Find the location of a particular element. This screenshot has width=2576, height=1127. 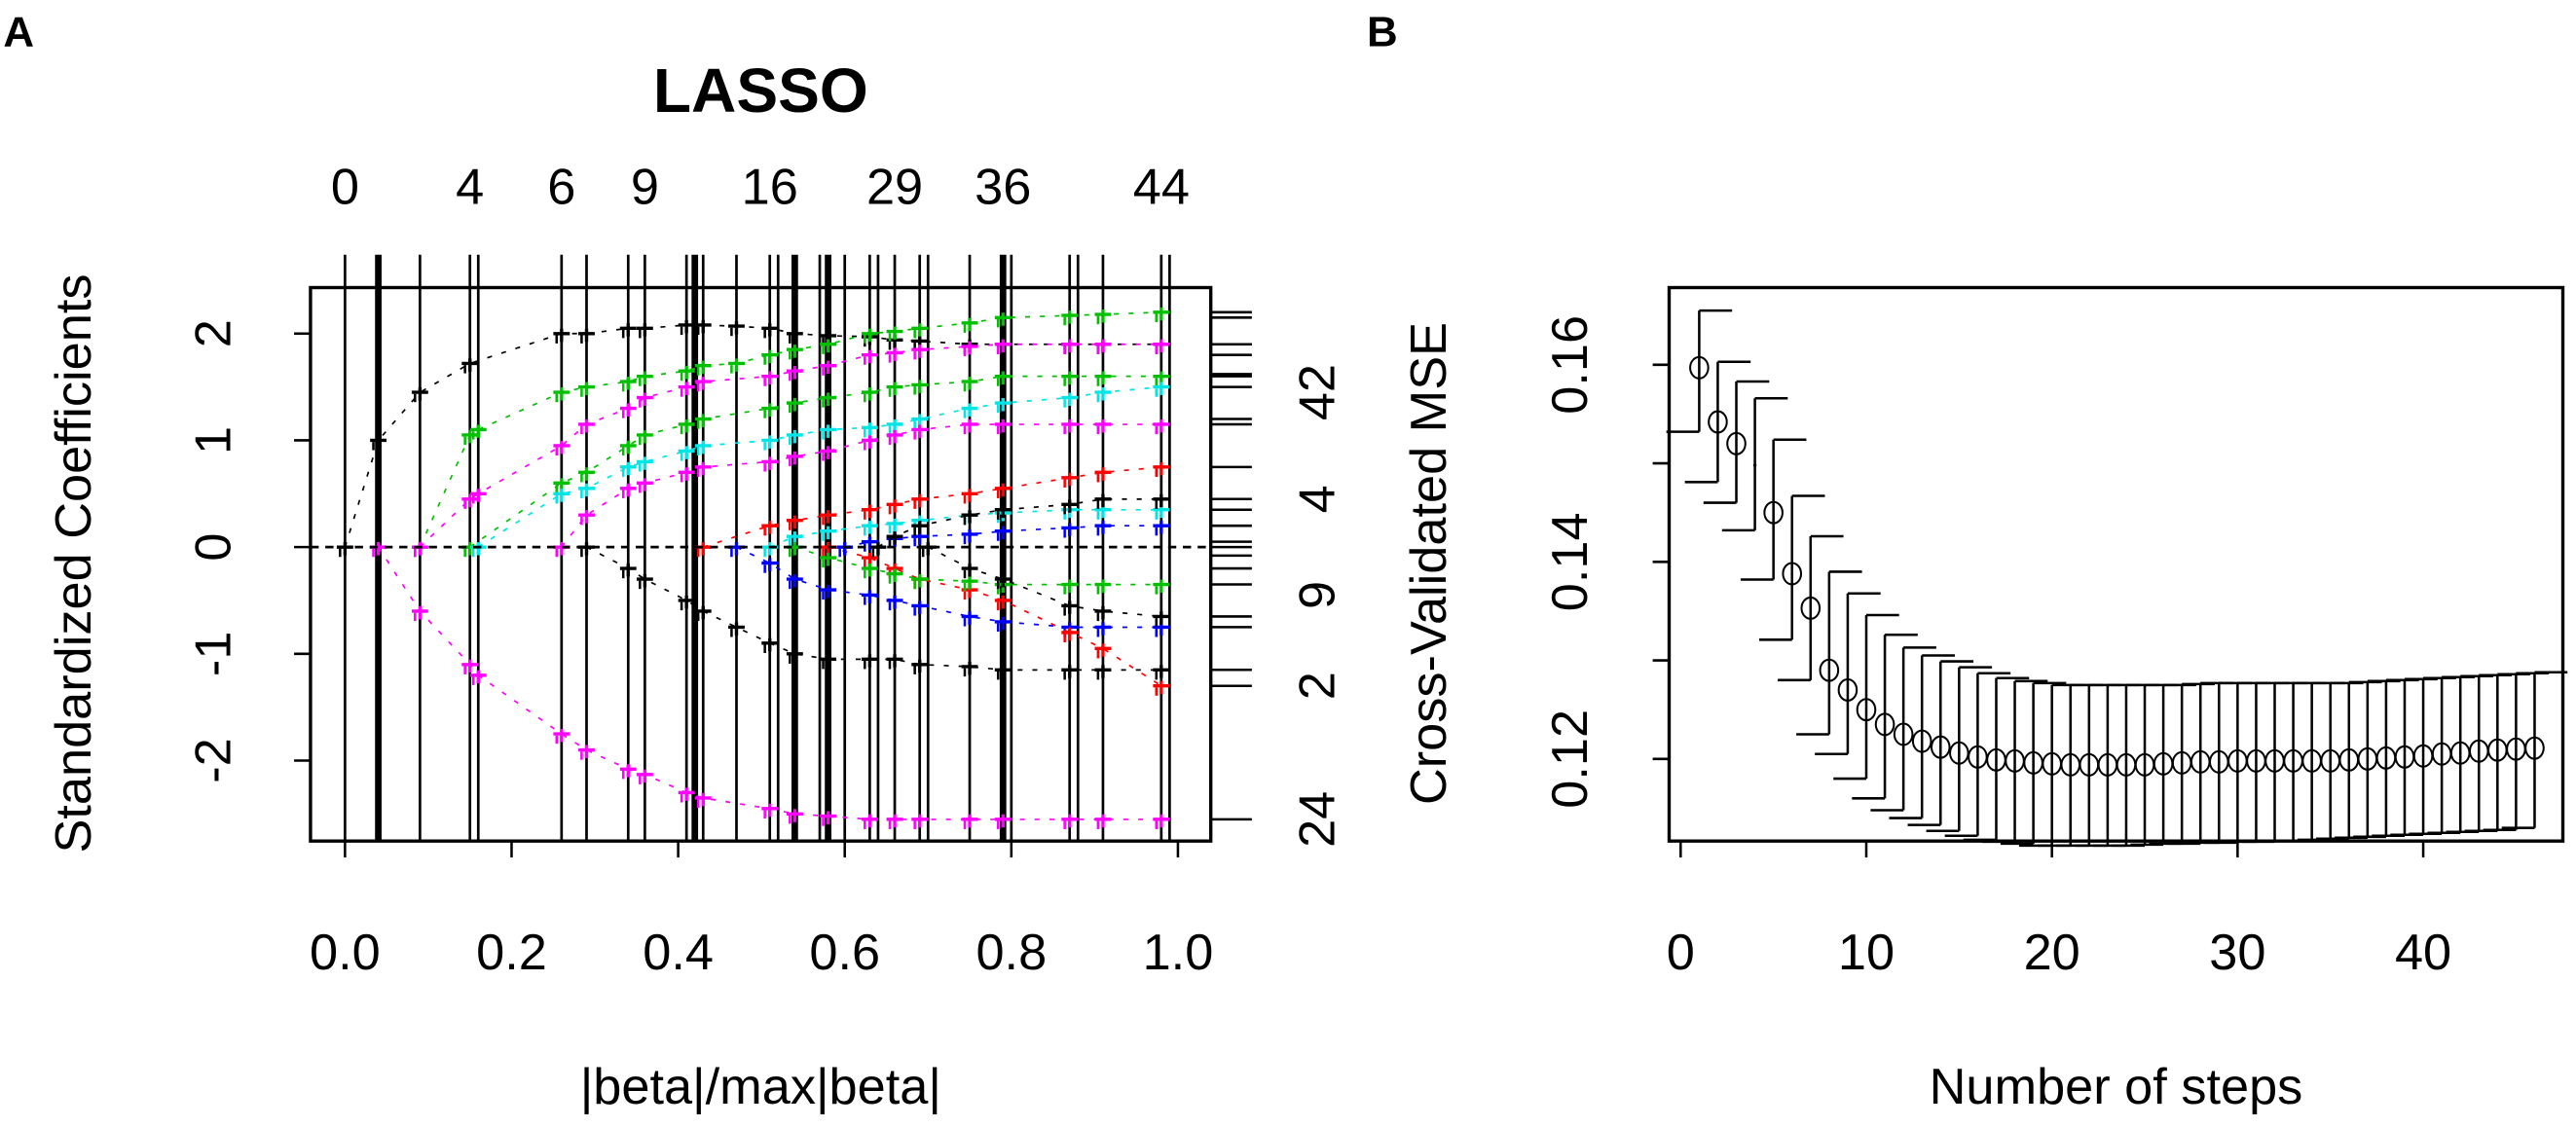

x-tick-label: 10 is located at coordinates (1866, 953).